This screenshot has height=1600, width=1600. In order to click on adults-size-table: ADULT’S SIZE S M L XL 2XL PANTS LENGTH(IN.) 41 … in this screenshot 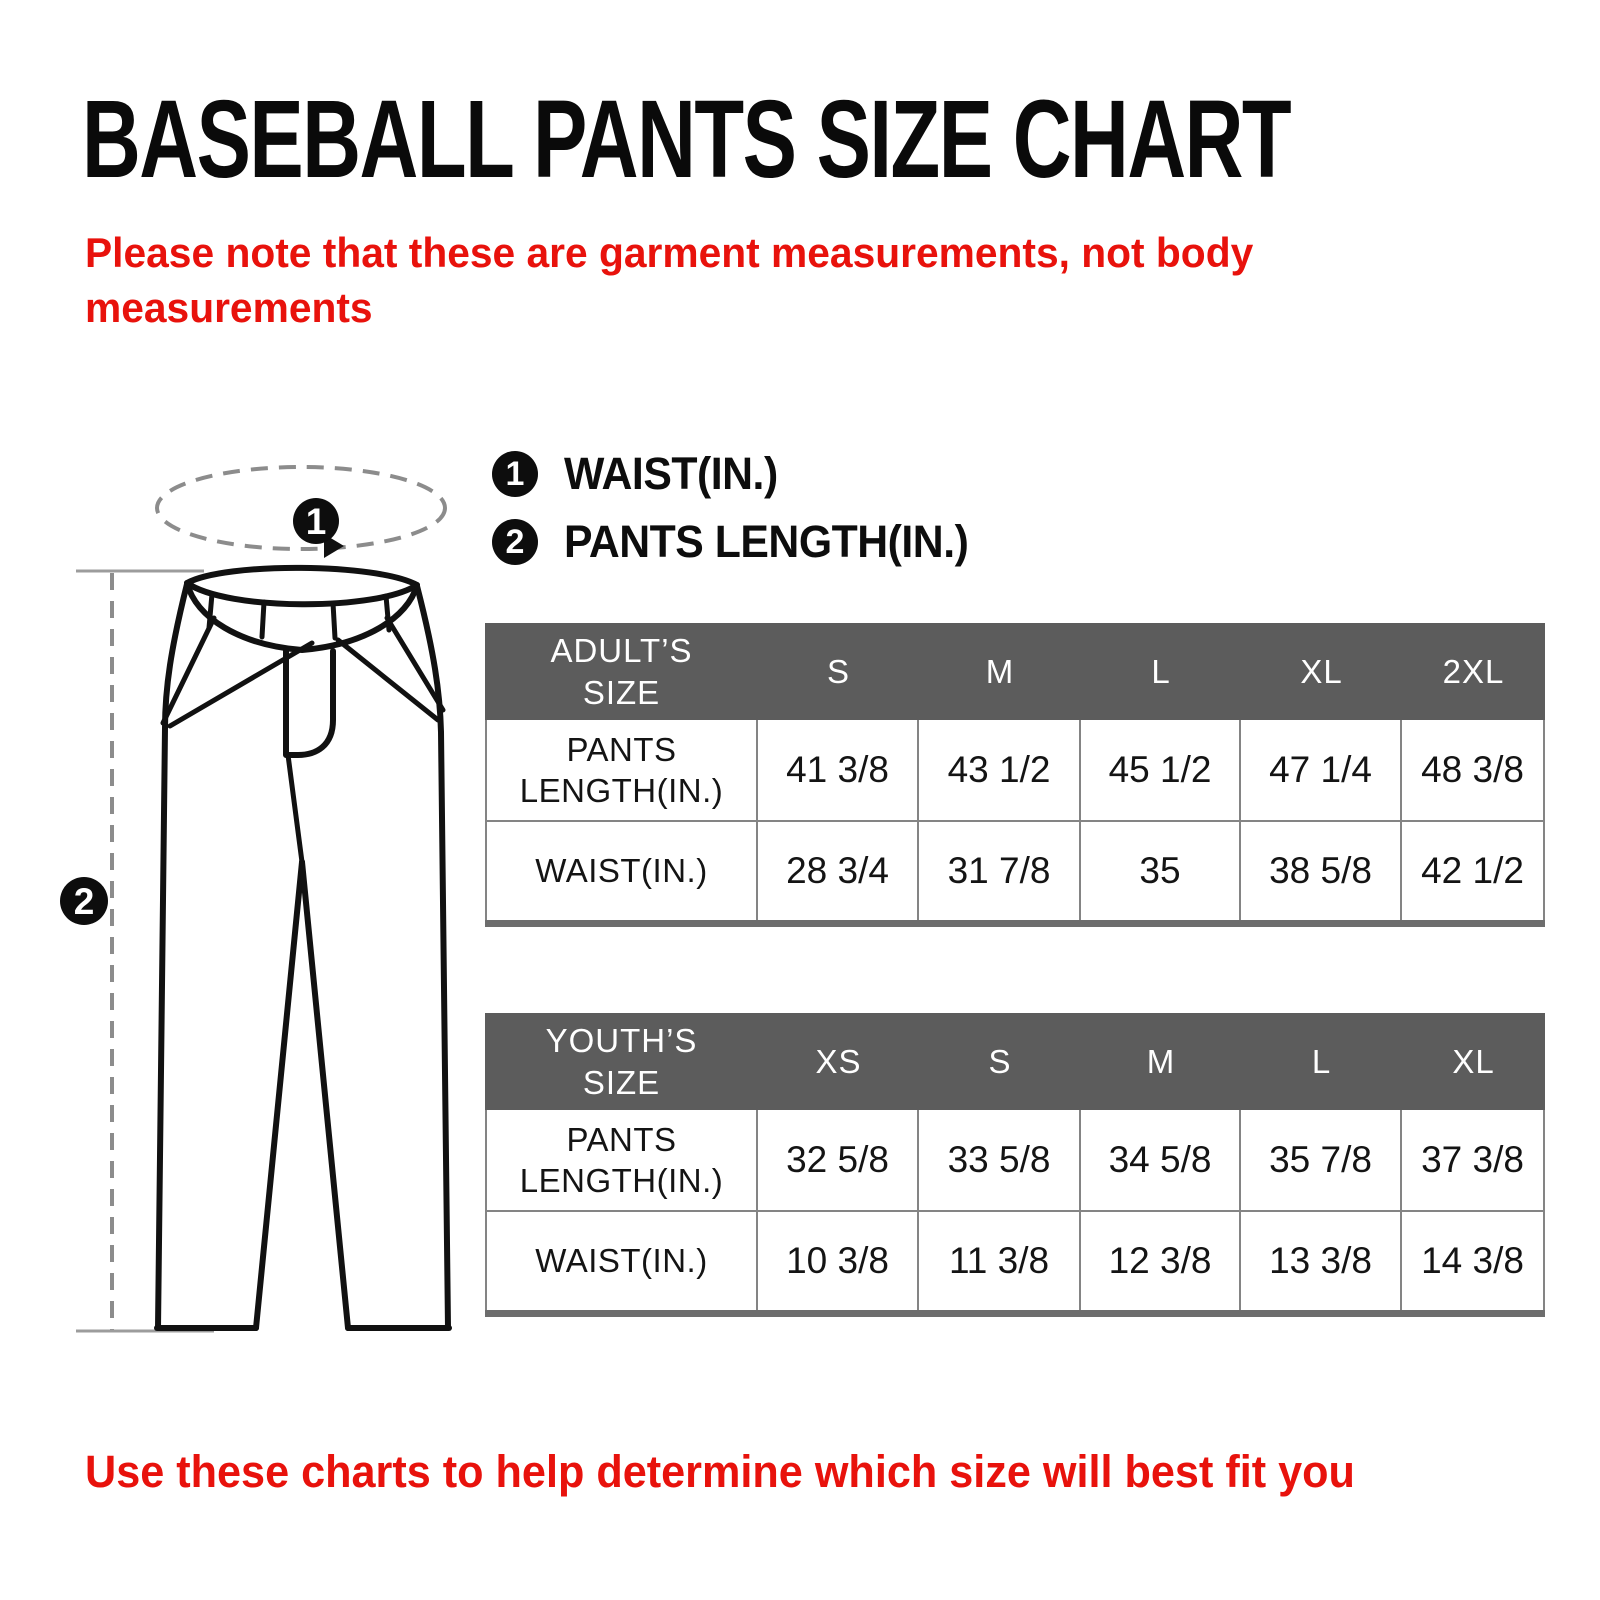, I will do `click(1015, 775)`.